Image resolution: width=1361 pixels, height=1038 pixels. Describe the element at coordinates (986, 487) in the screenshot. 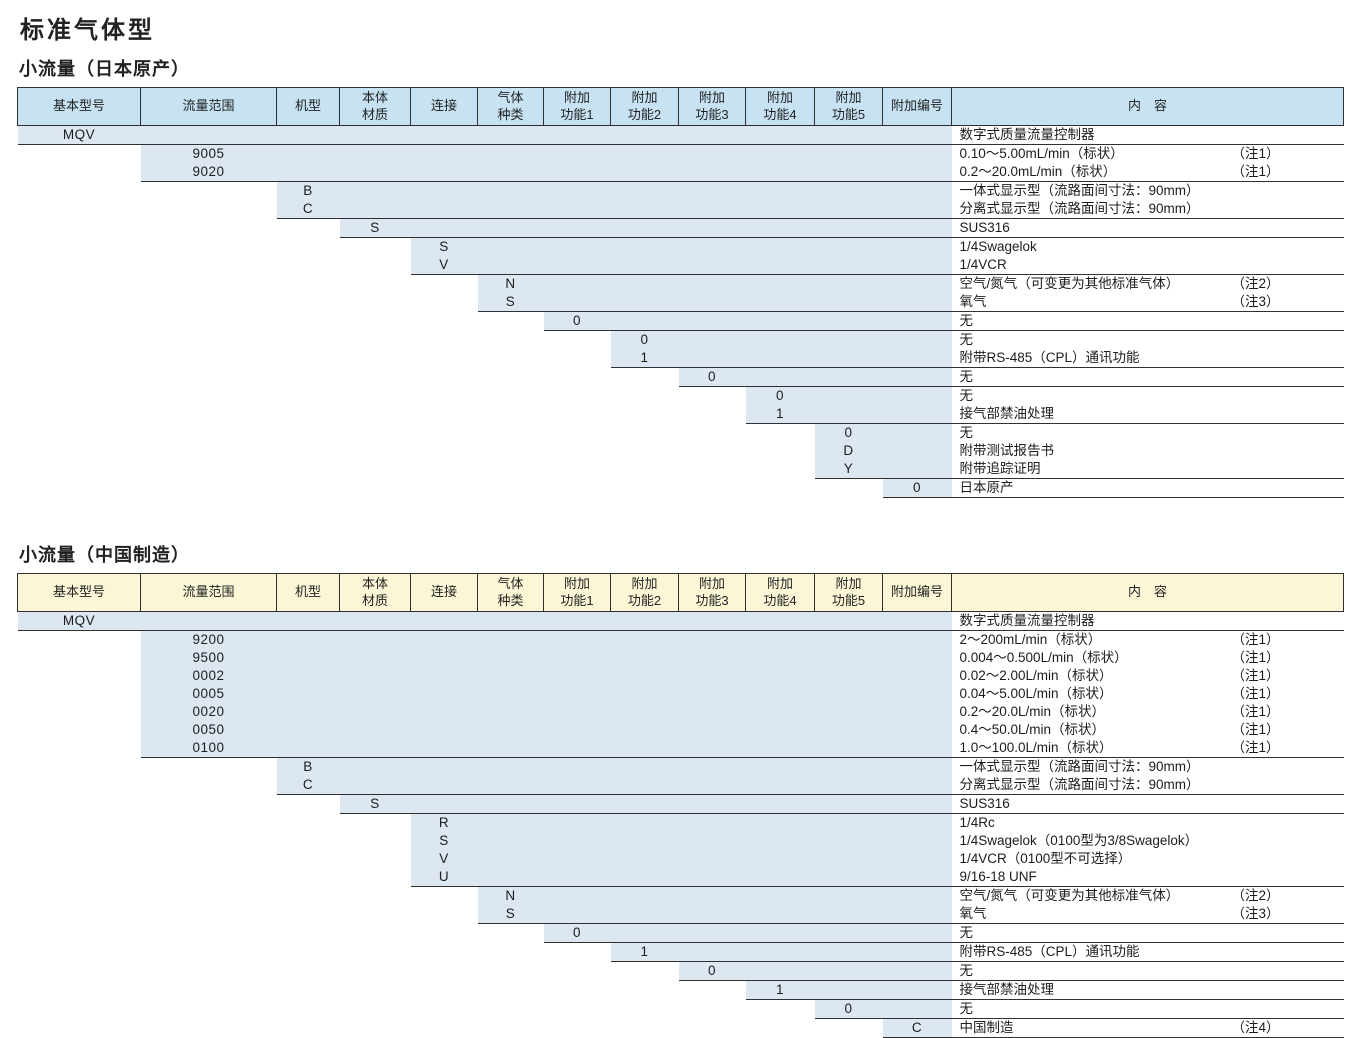

I see `content-text: 日本原产` at that location.